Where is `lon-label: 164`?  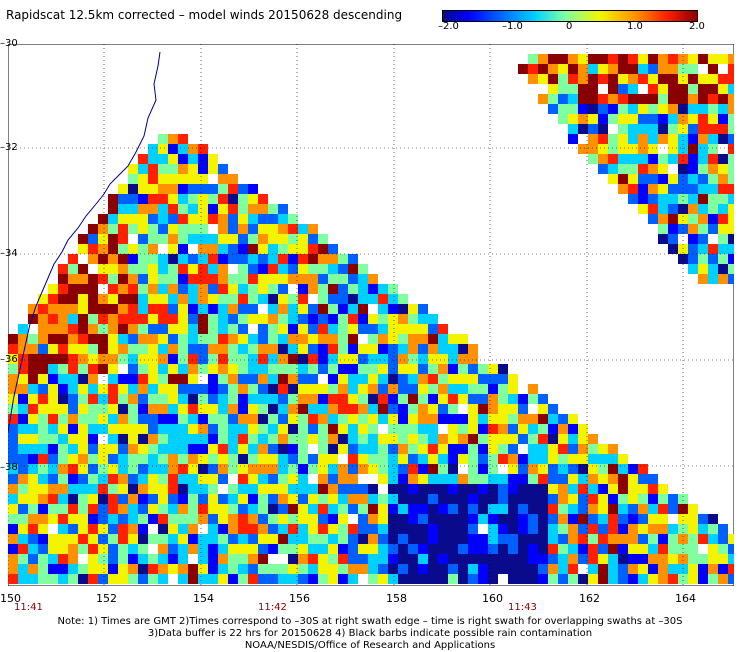 lon-label: 164 is located at coordinates (685, 598).